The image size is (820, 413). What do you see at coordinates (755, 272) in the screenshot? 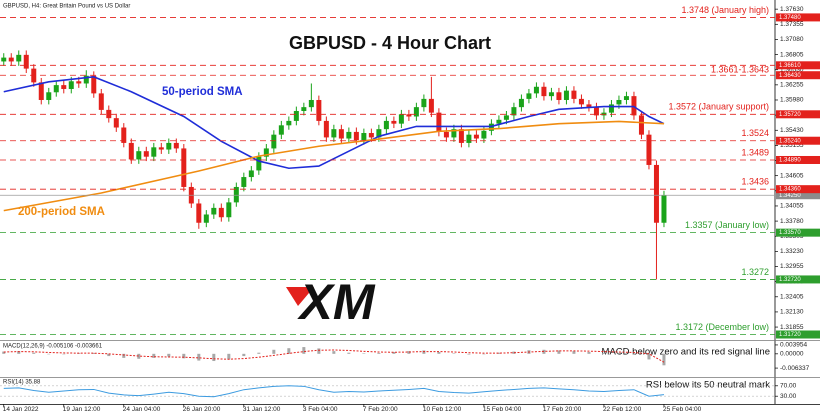
I see `level-label: 1.3272` at bounding box center [755, 272].